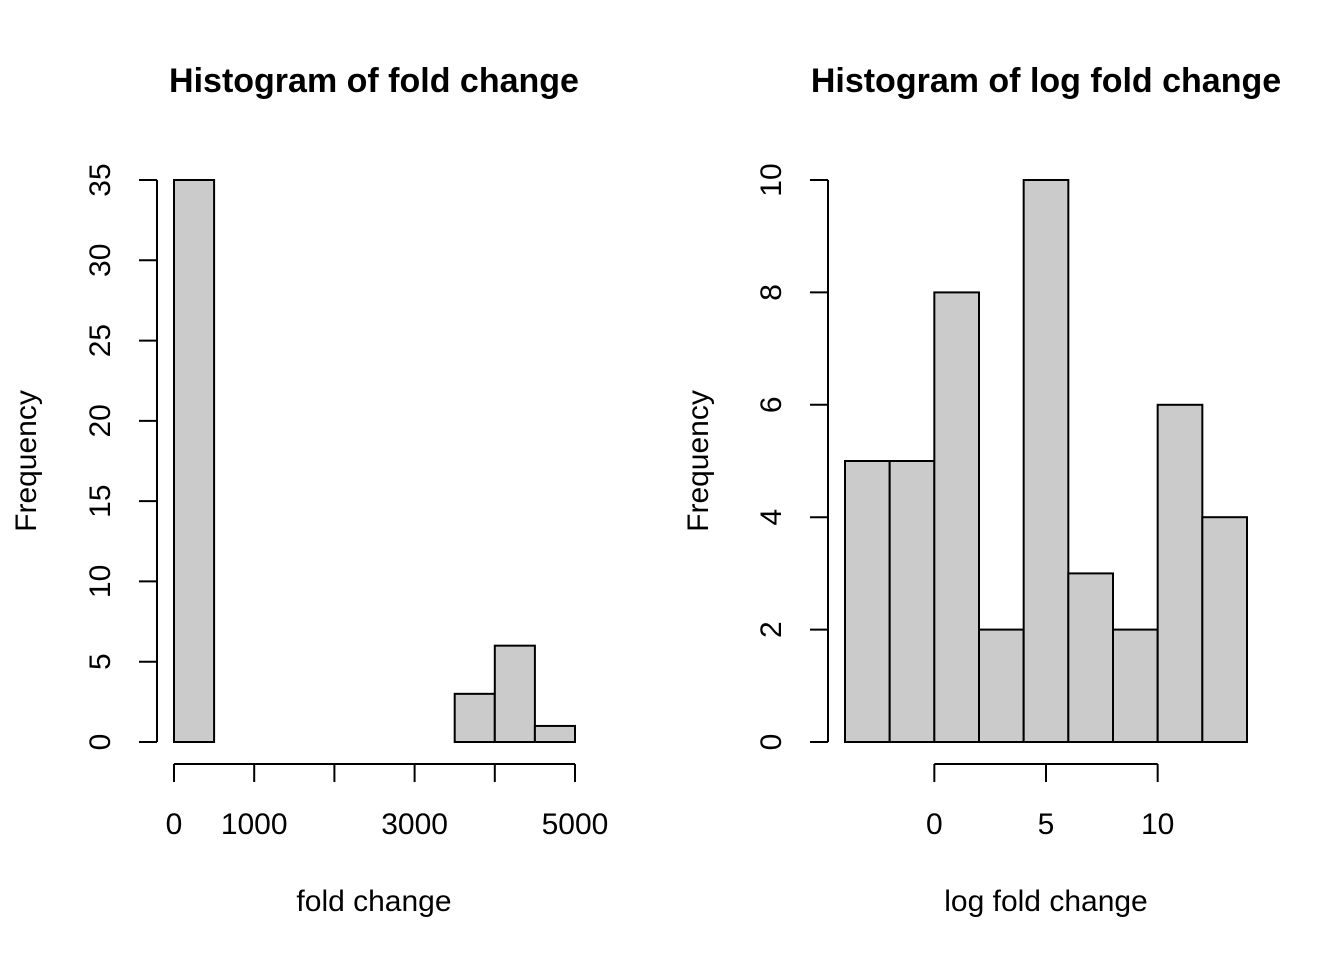  I want to click on x-axis: 0 1000 3000 5000, so click(387, 802).